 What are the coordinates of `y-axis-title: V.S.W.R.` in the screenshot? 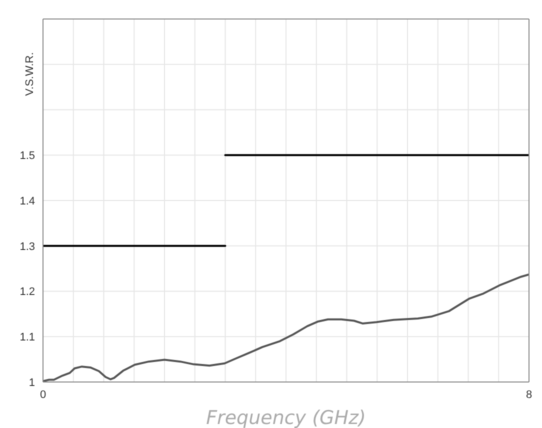 It's located at (30, 74).